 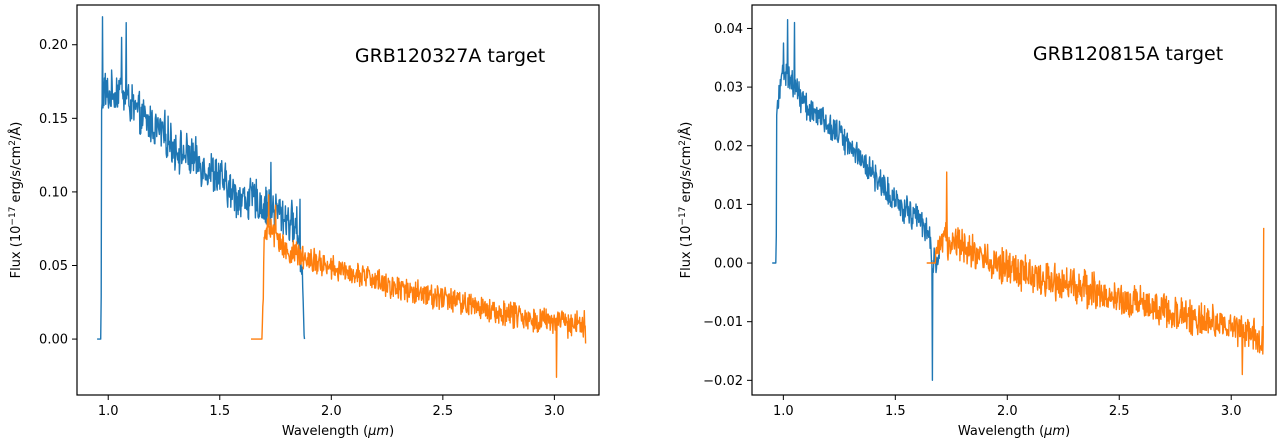 What do you see at coordinates (728, 264) in the screenshot?
I see `right-y-tick-label: 0.00` at bounding box center [728, 264].